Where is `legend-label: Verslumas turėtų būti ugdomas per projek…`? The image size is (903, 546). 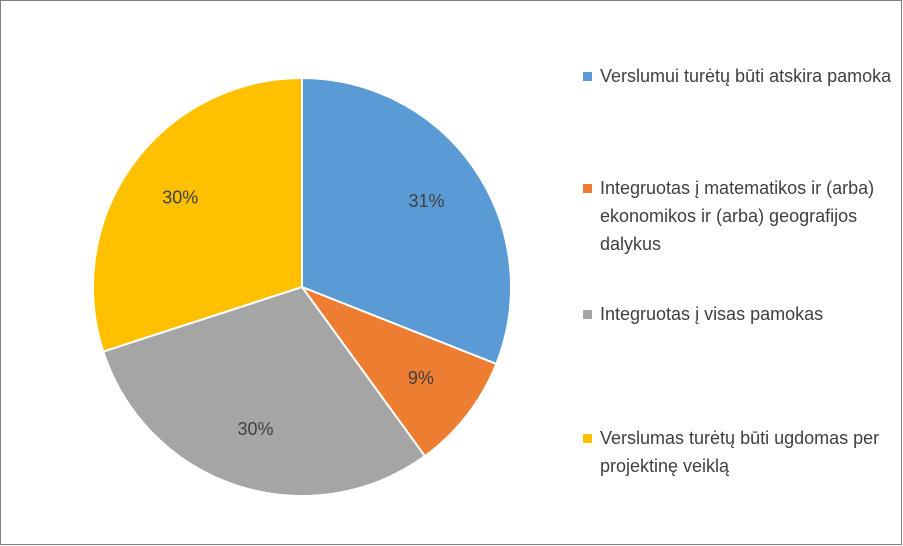 legend-label: Verslumas turėtų būti ugdomas per projek… is located at coordinates (740, 452).